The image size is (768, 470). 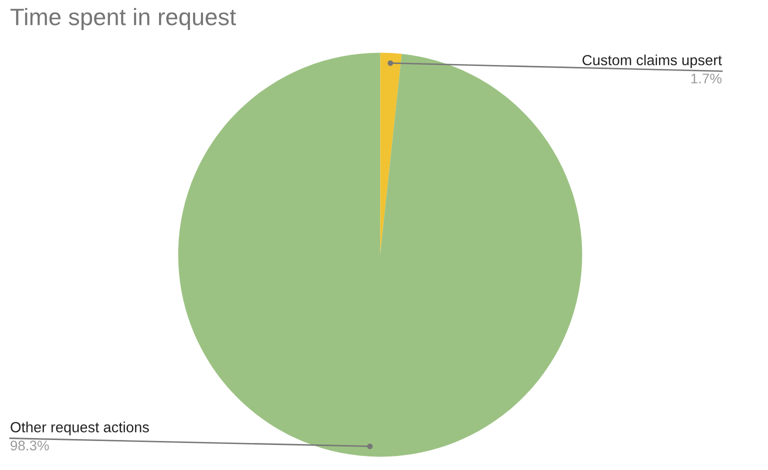 What do you see at coordinates (706, 79) in the screenshot?
I see `data-label: 1.7%` at bounding box center [706, 79].